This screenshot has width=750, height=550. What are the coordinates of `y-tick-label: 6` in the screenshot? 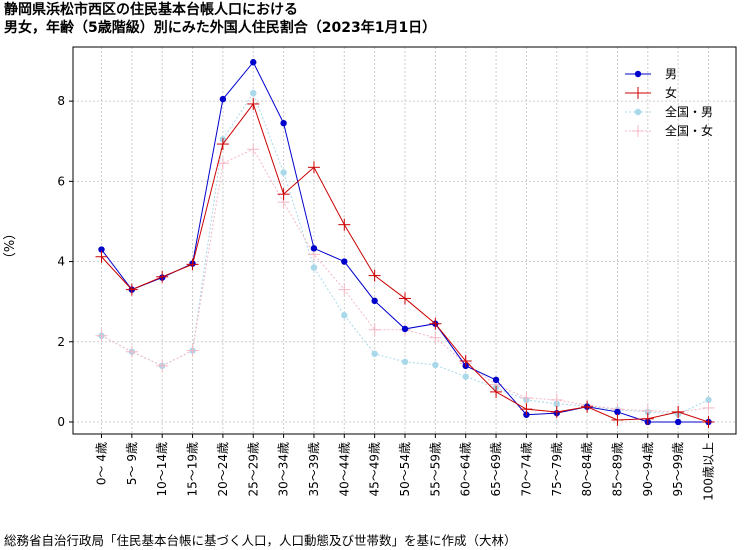 It's located at (61, 181).